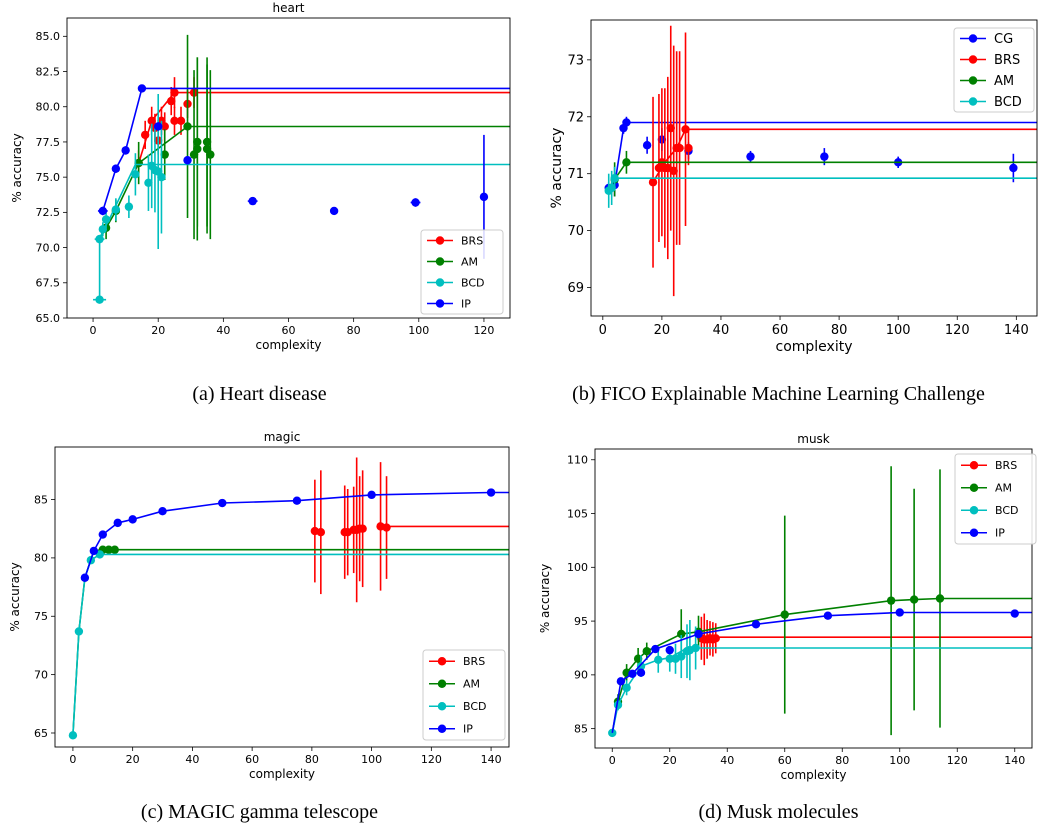  Describe the element at coordinates (577, 567) in the screenshot. I see `y-tick-label: 100` at that location.